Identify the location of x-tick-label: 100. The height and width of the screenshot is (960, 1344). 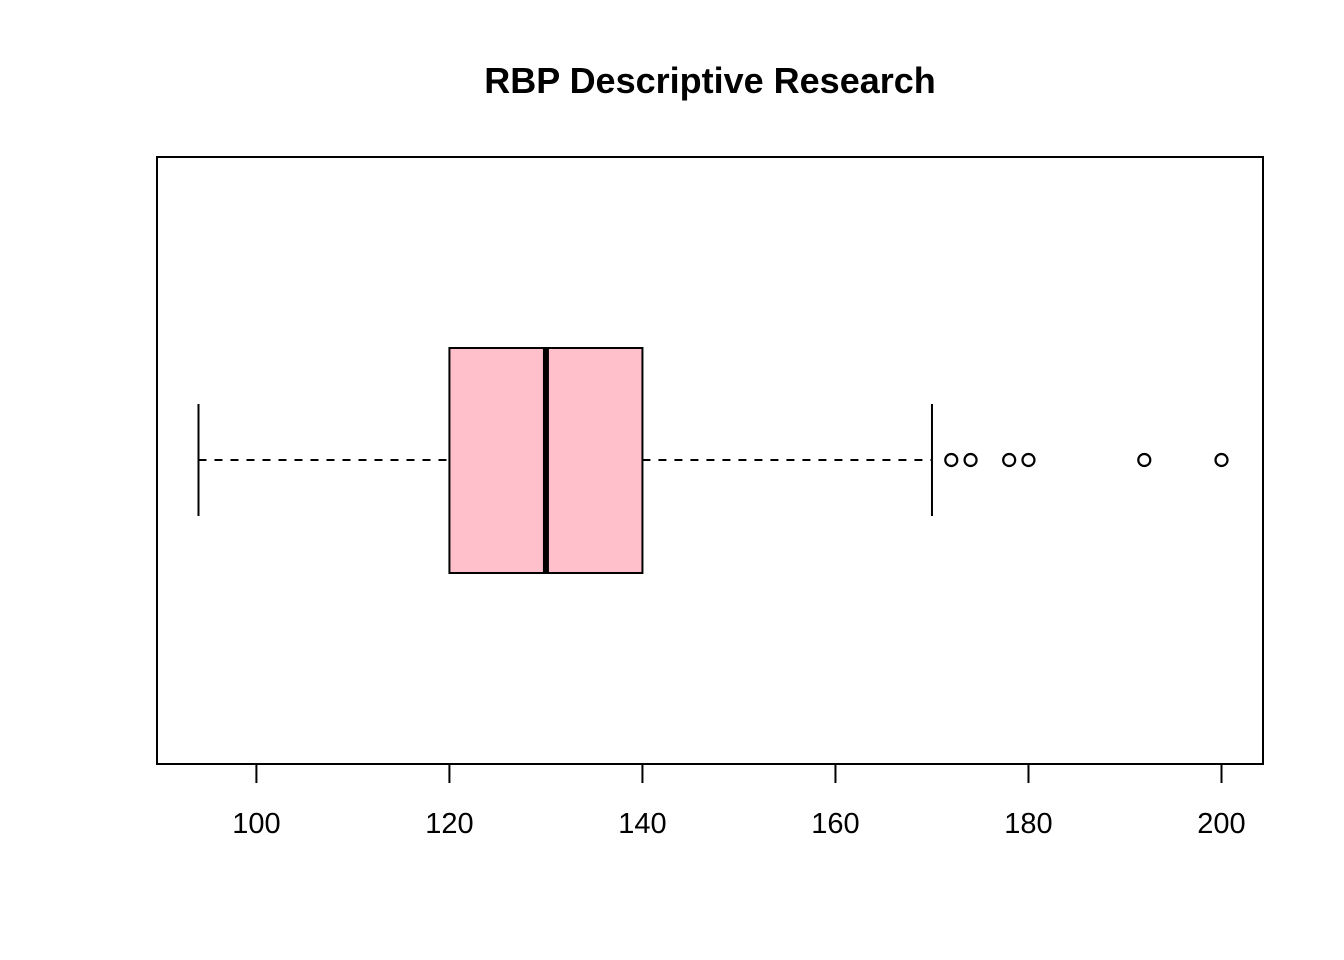
(256, 824).